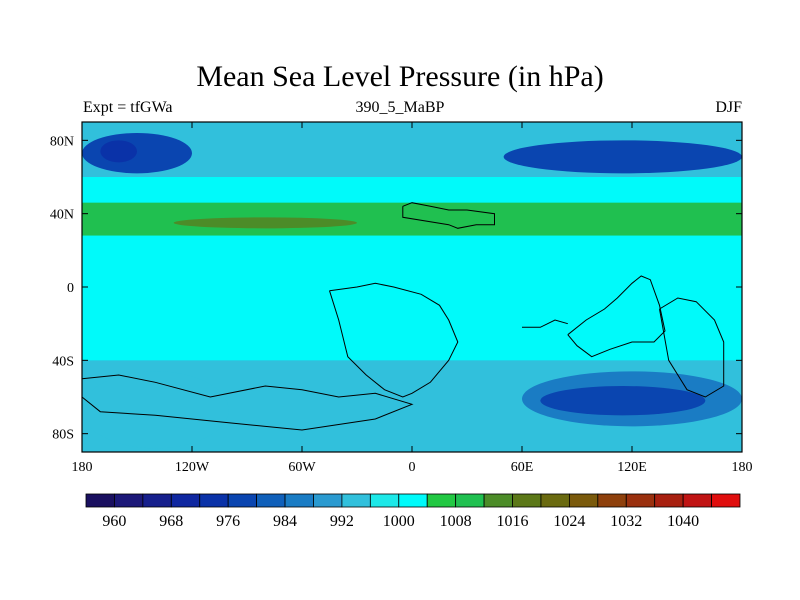 This screenshot has width=800, height=600. I want to click on colorbar-label: 1016, so click(513, 521).